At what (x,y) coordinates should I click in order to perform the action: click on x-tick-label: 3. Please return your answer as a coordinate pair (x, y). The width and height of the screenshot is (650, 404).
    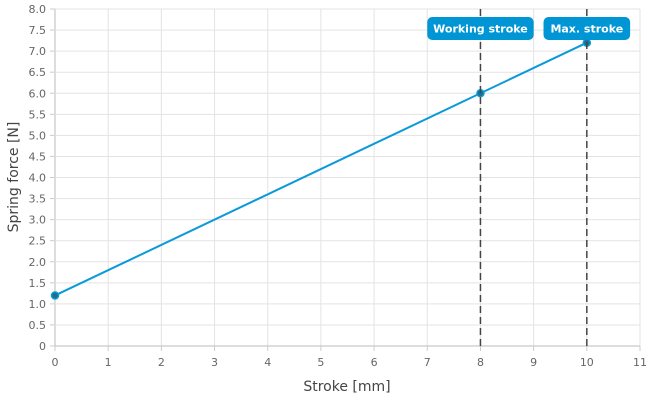
    Looking at the image, I should click on (214, 362).